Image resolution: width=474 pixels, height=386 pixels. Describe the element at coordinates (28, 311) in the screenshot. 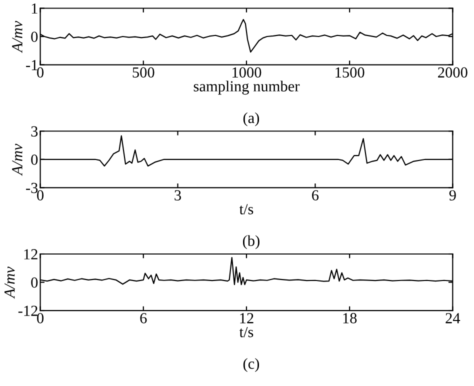

I see `y-tick-label: -12` at that location.